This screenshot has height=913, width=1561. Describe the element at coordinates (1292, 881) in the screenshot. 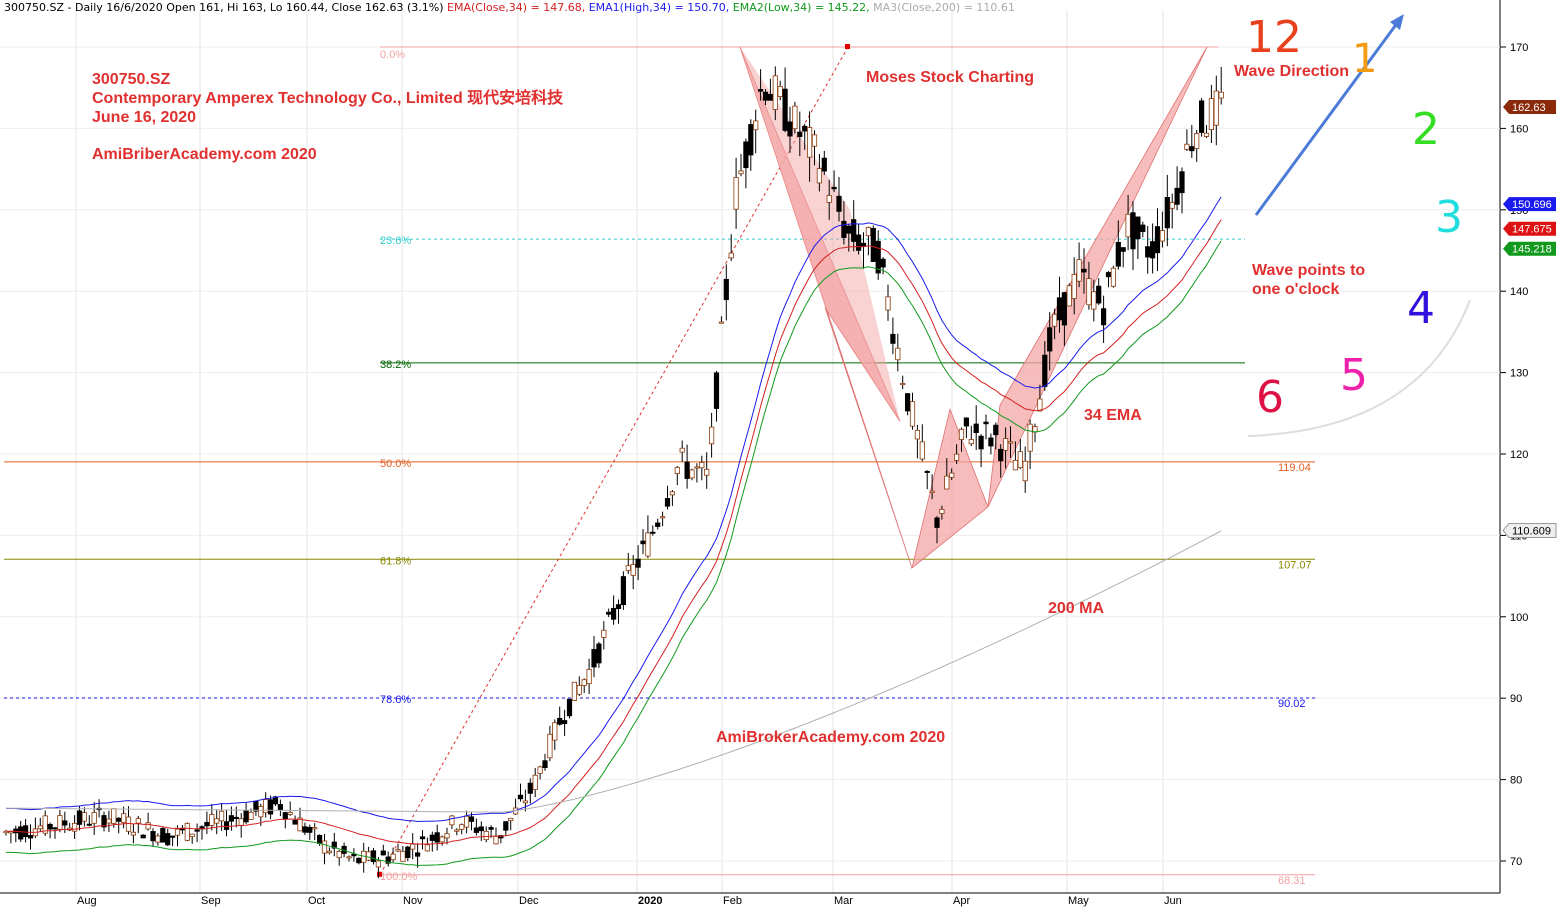

I see `fib-value-label: 68.31` at that location.